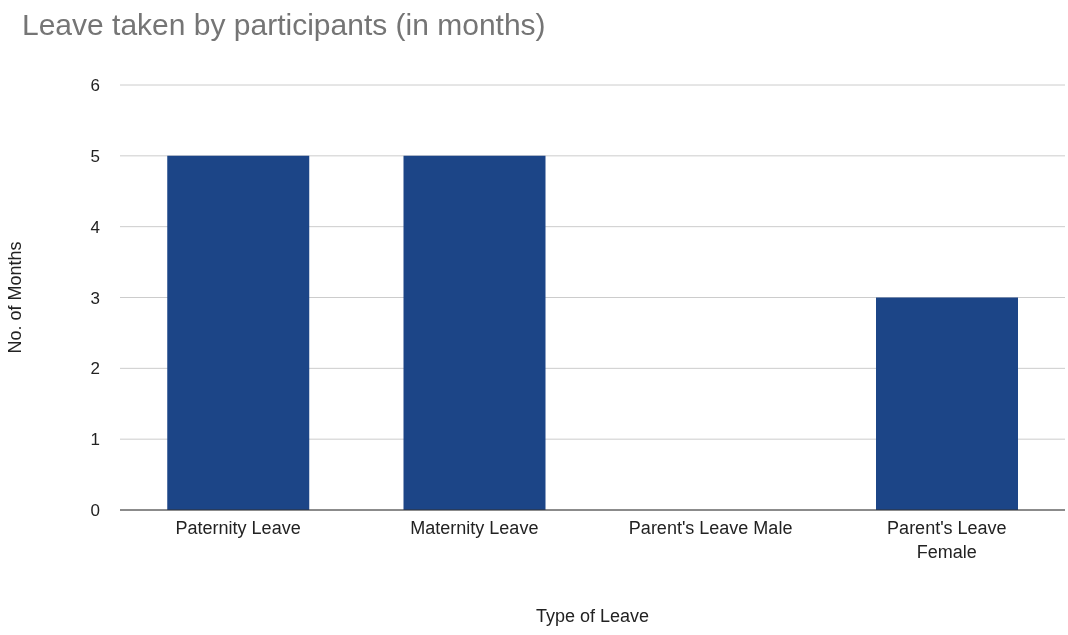 This screenshot has height=635, width=1068. Describe the element at coordinates (592, 616) in the screenshot. I see `x-axis-title: Type of Leave` at that location.